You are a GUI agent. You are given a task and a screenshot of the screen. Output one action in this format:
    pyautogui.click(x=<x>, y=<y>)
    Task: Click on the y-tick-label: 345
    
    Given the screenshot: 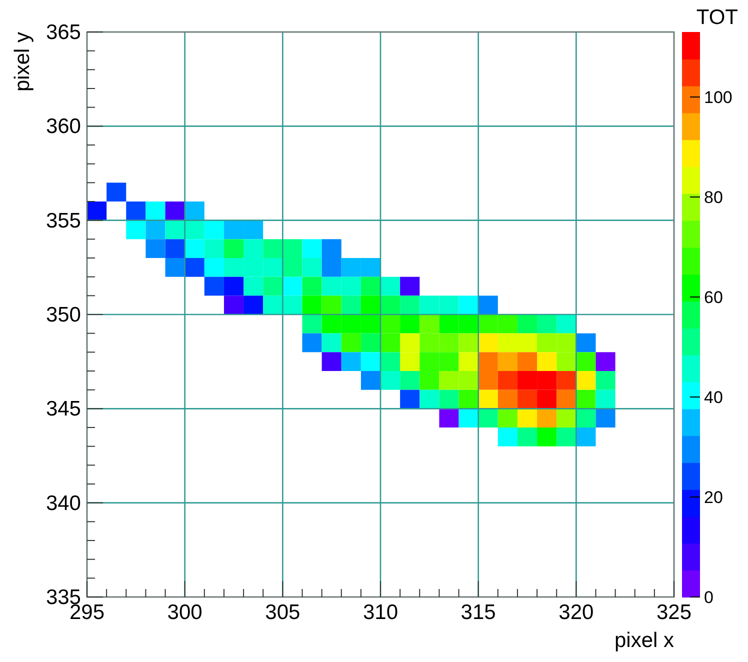 What is the action you would take?
    pyautogui.click(x=63, y=409)
    